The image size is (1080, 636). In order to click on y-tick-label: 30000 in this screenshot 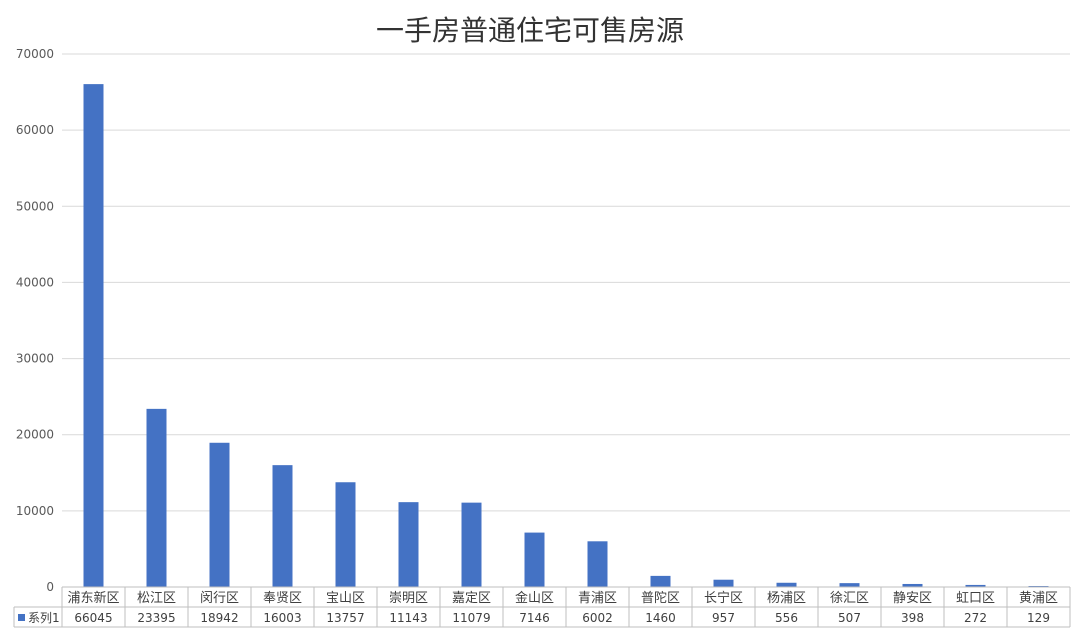, I will do `click(35, 359)`.